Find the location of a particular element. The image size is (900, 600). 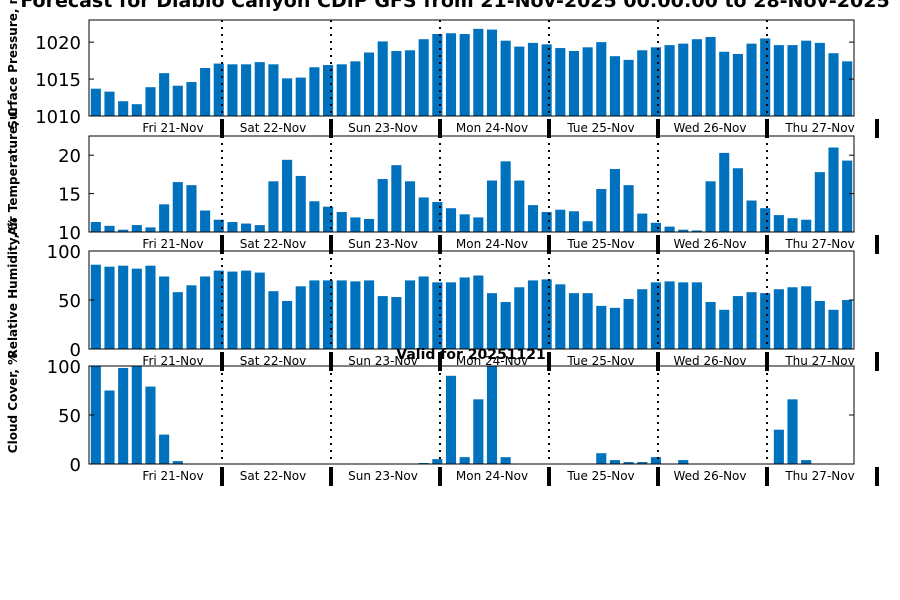

xtick-label-2-1: Fri 21-Nov is located at coordinates (172, 244).